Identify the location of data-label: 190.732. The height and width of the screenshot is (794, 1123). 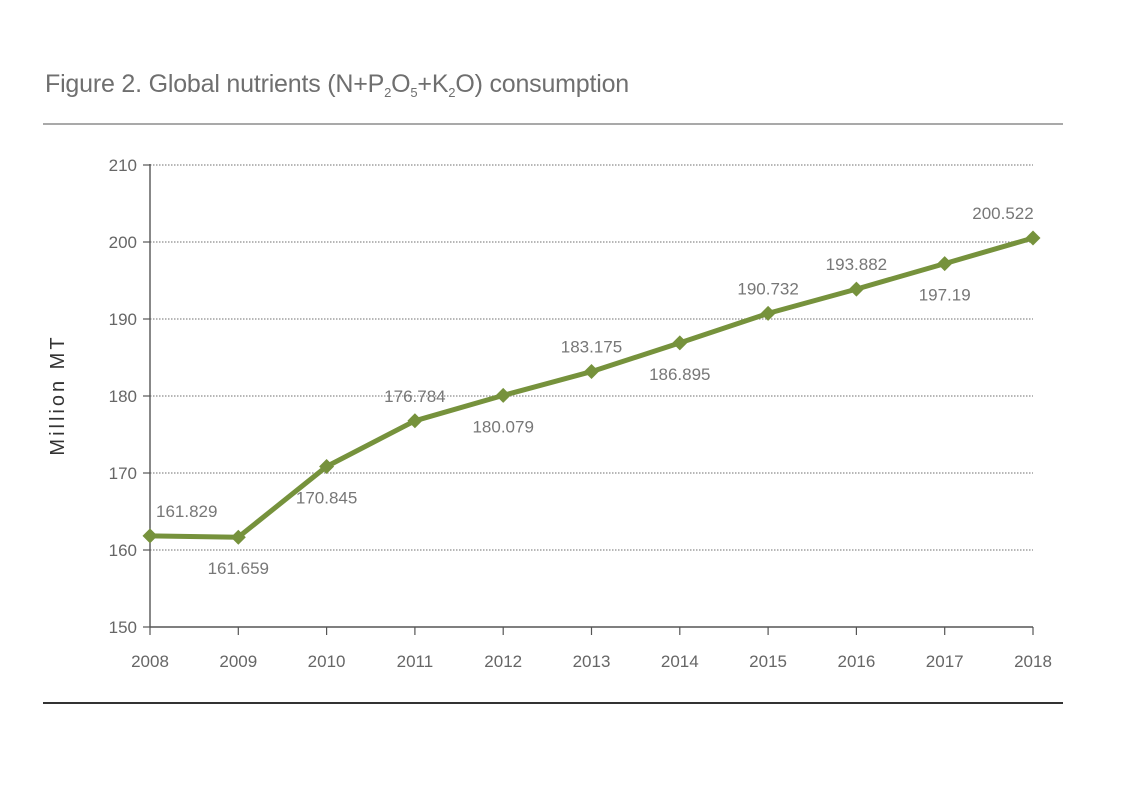
(767, 288).